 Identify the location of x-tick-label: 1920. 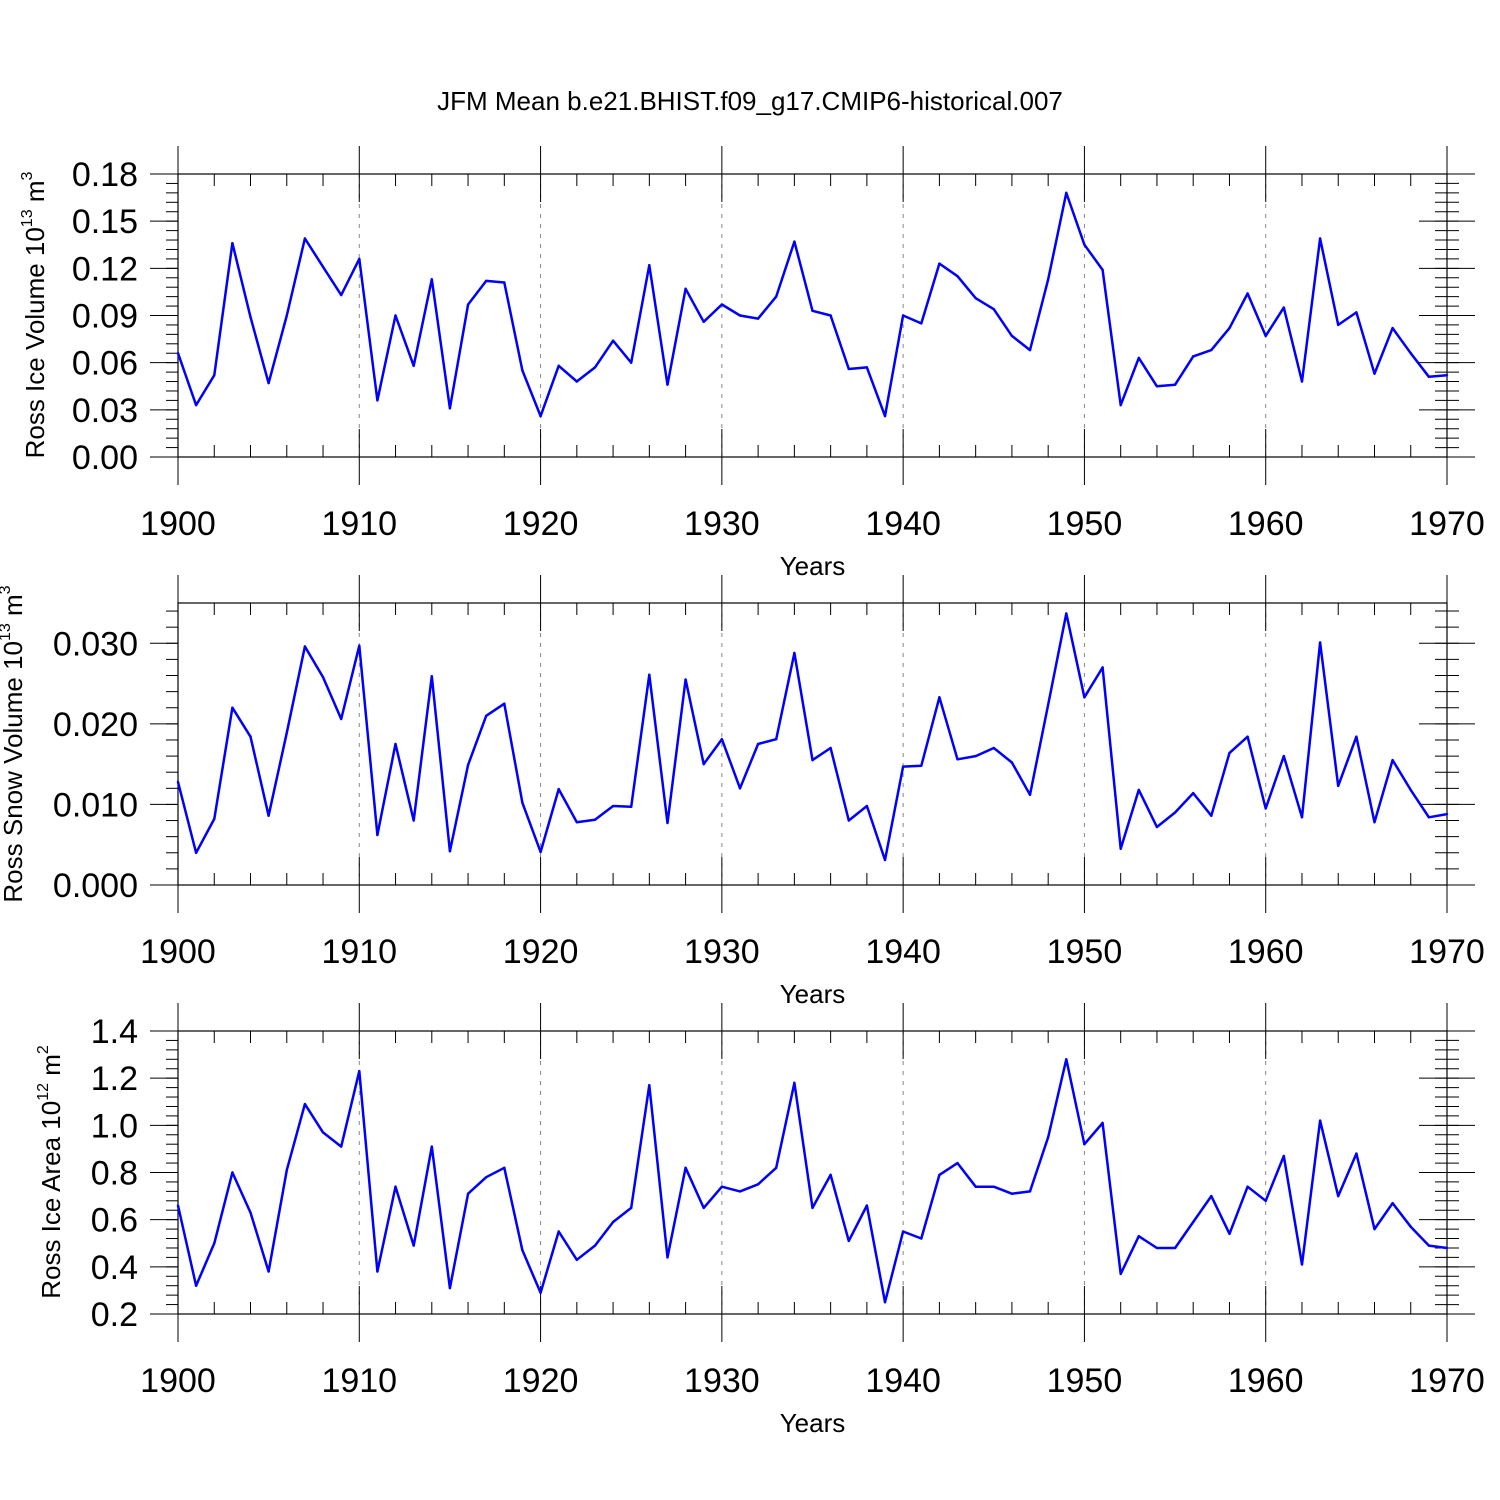
(541, 1381).